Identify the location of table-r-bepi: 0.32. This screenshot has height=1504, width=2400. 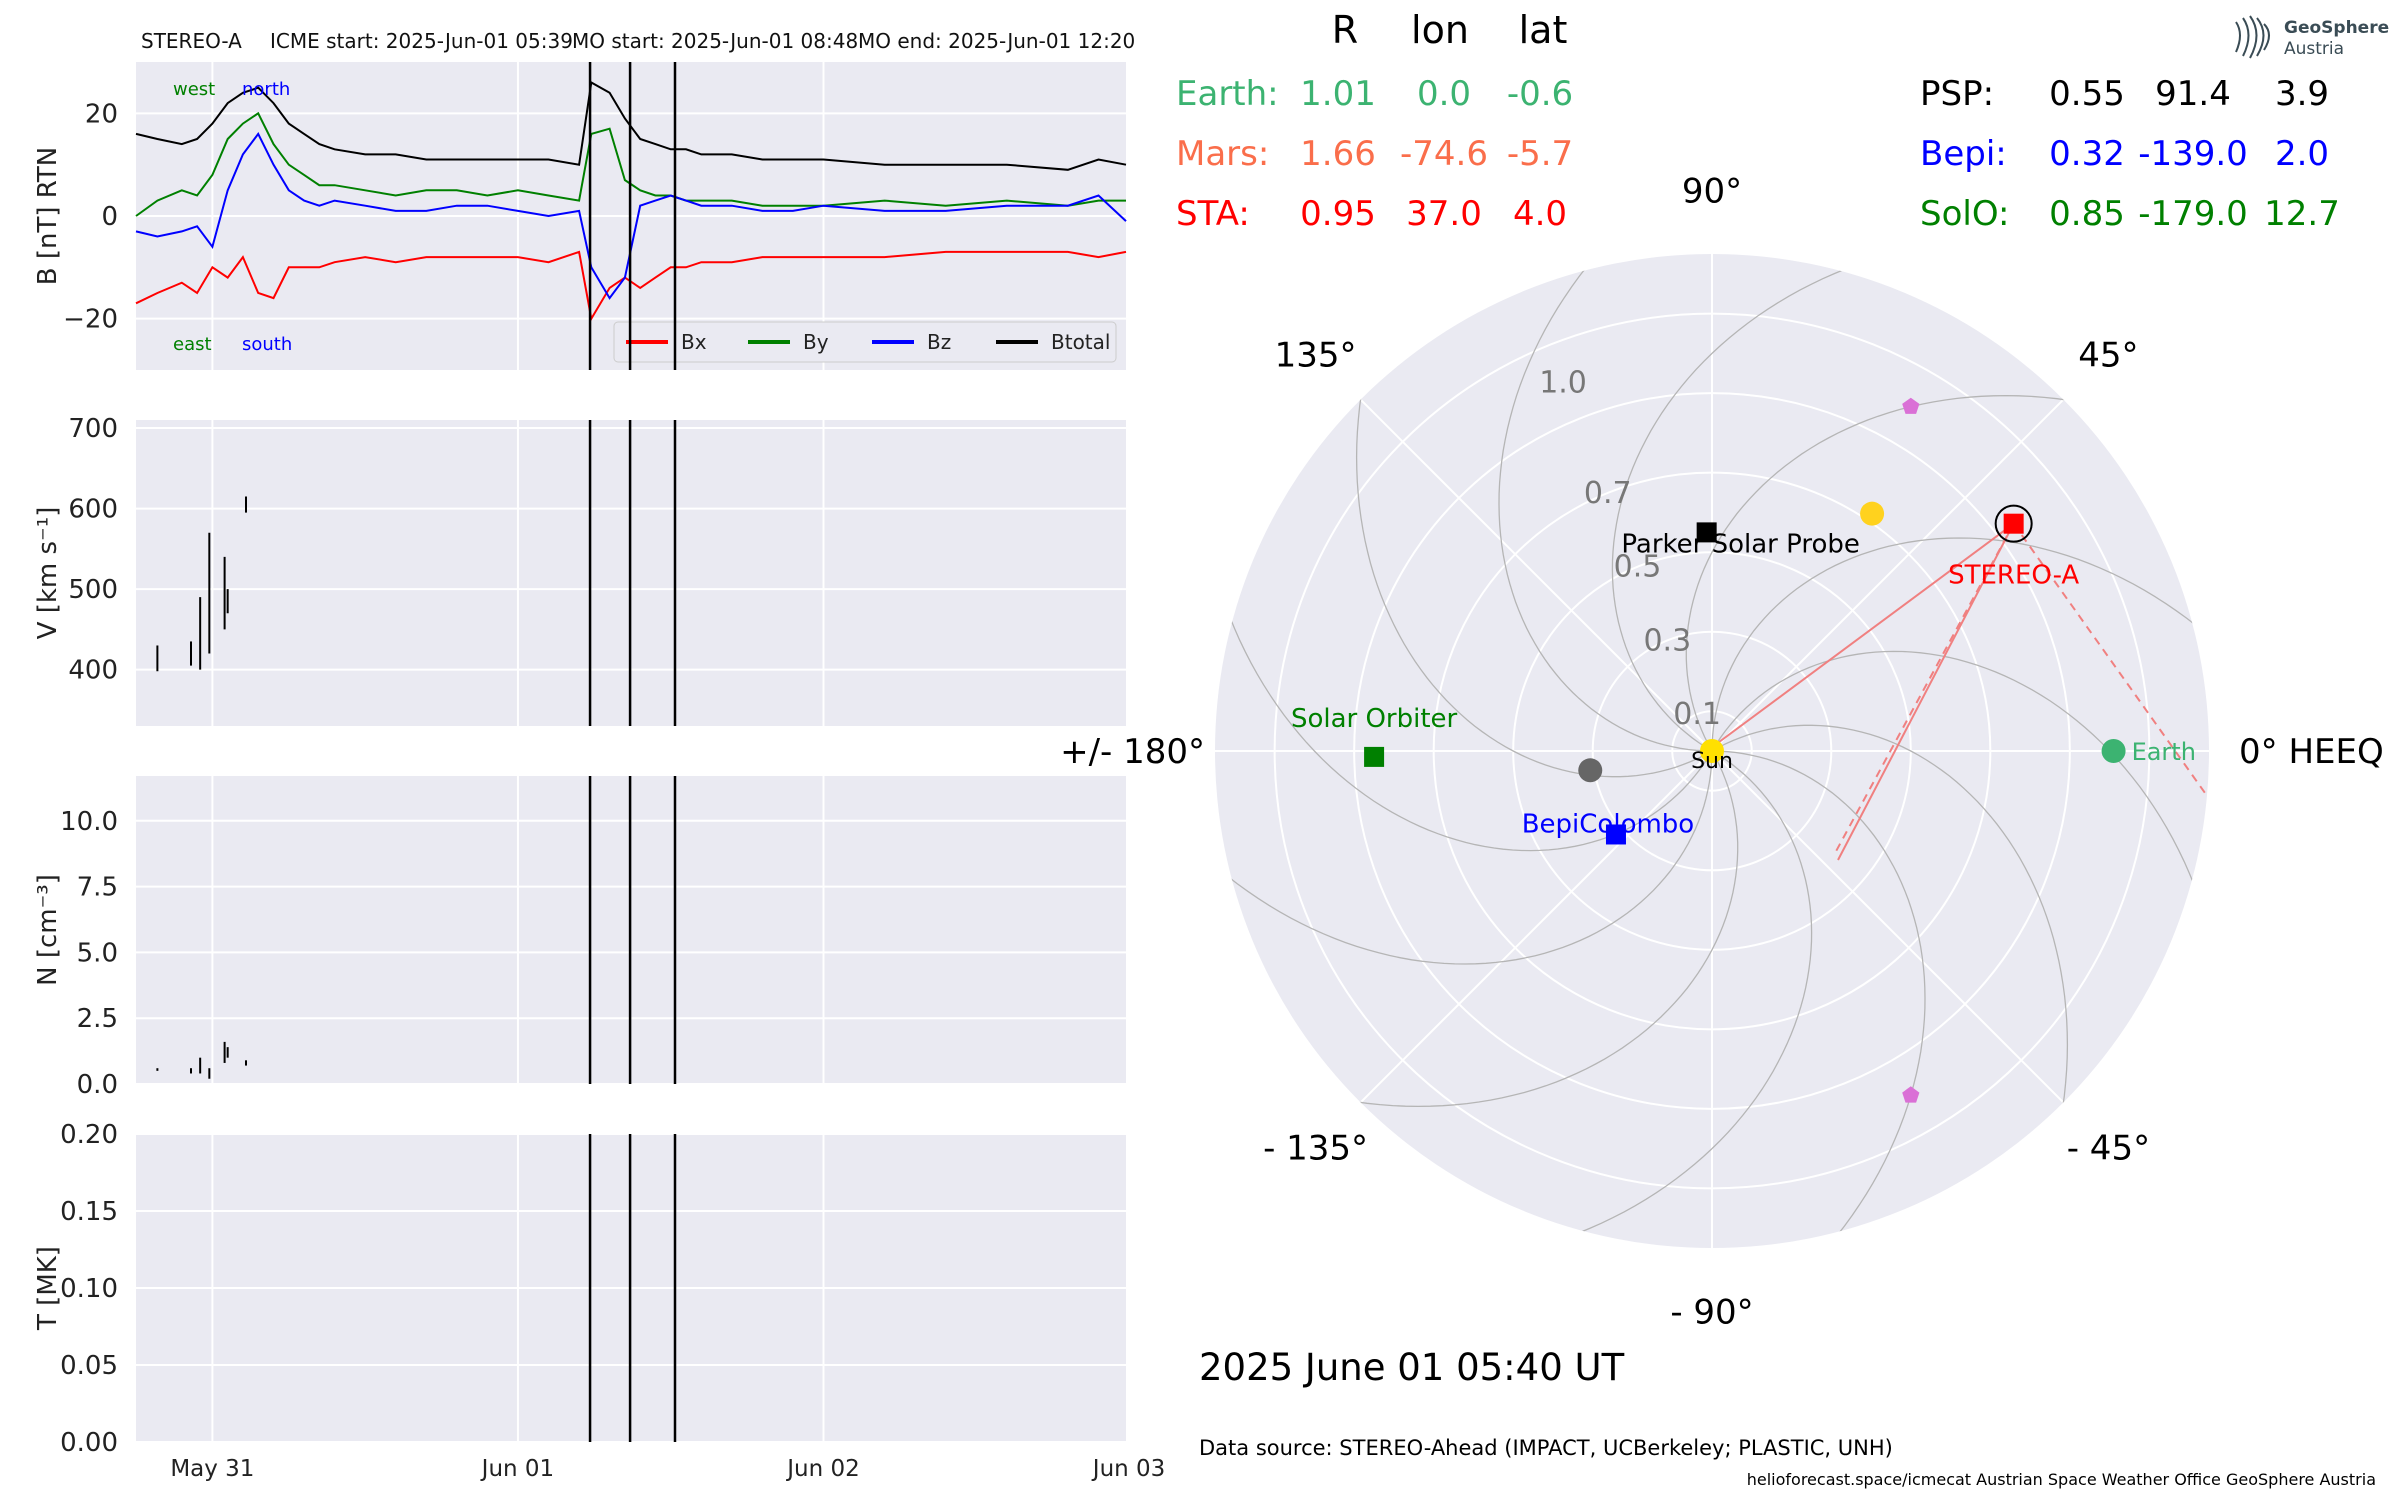
(2087, 154).